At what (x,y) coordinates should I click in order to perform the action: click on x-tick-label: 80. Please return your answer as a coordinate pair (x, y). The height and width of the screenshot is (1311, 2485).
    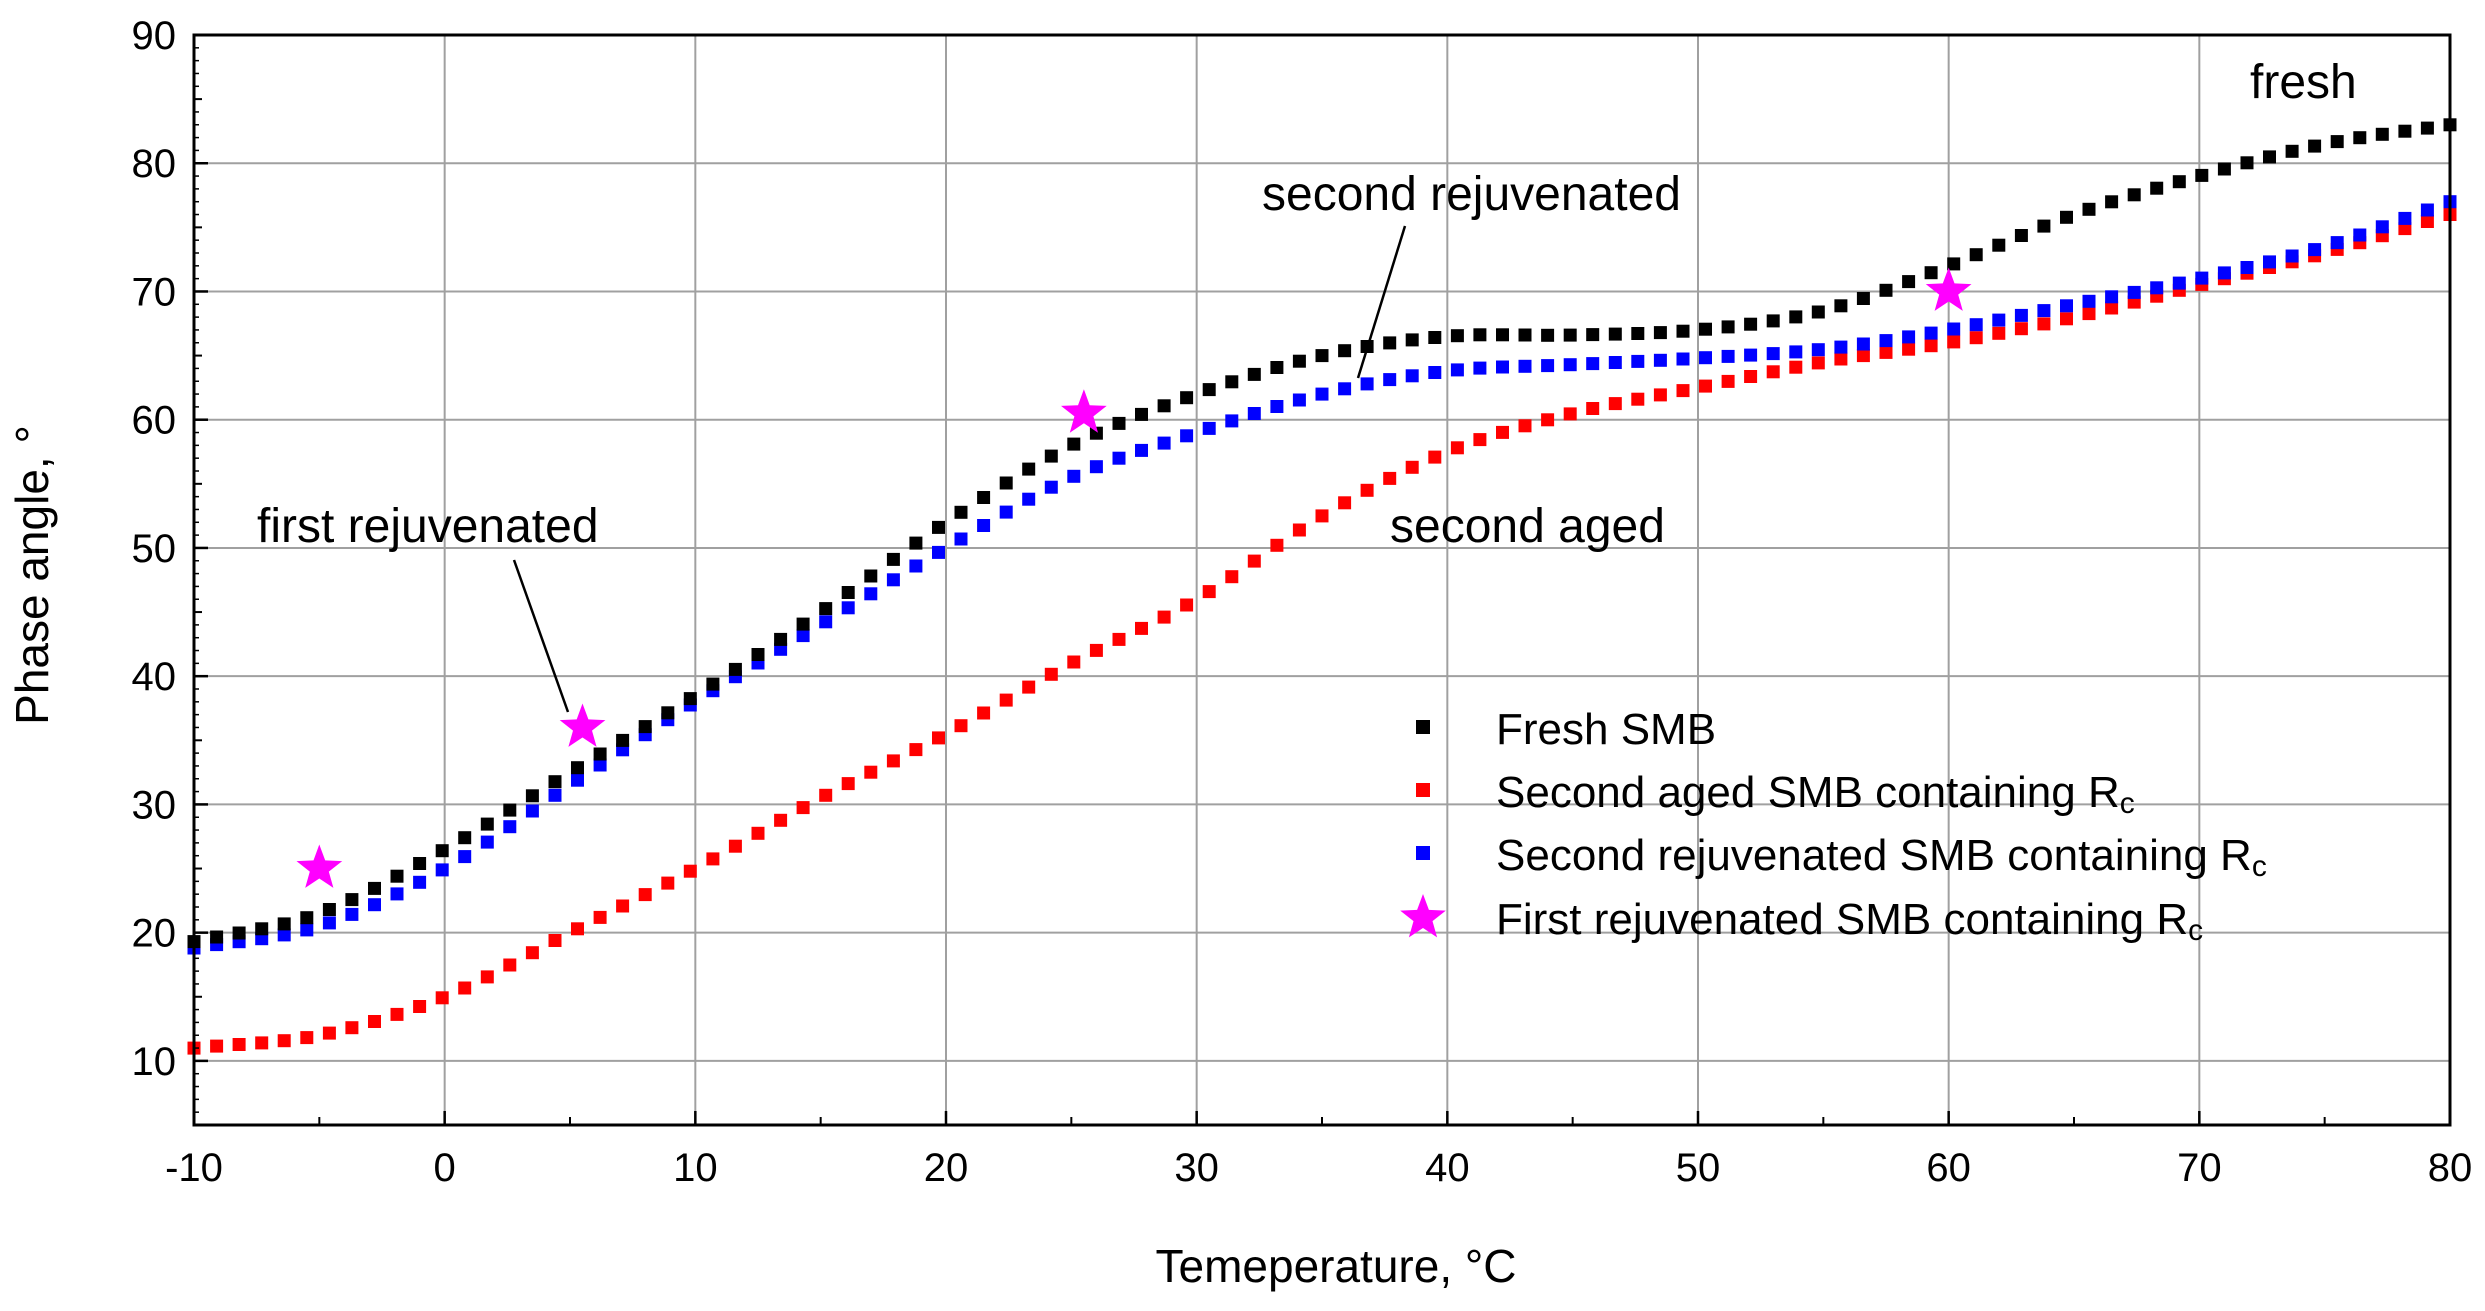
    Looking at the image, I should click on (2450, 1168).